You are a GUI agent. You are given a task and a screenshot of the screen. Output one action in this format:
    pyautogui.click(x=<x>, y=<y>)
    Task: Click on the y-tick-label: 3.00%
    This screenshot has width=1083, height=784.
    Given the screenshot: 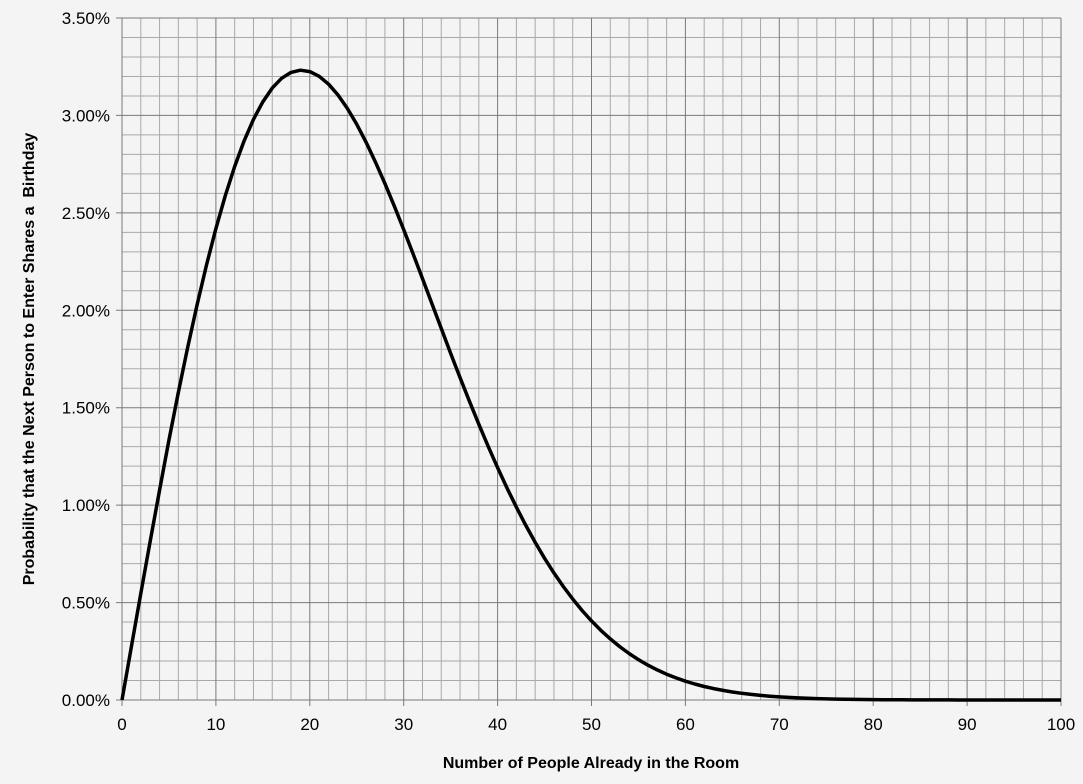 What is the action you would take?
    pyautogui.click(x=86, y=115)
    